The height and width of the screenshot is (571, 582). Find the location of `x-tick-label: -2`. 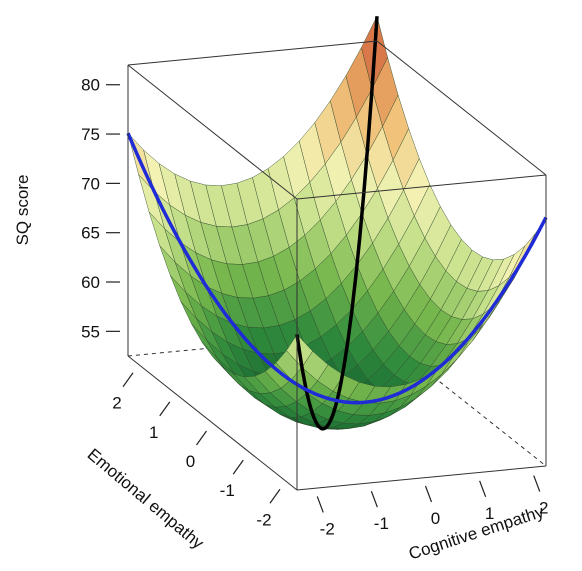

x-tick-label: -2 is located at coordinates (327, 528).